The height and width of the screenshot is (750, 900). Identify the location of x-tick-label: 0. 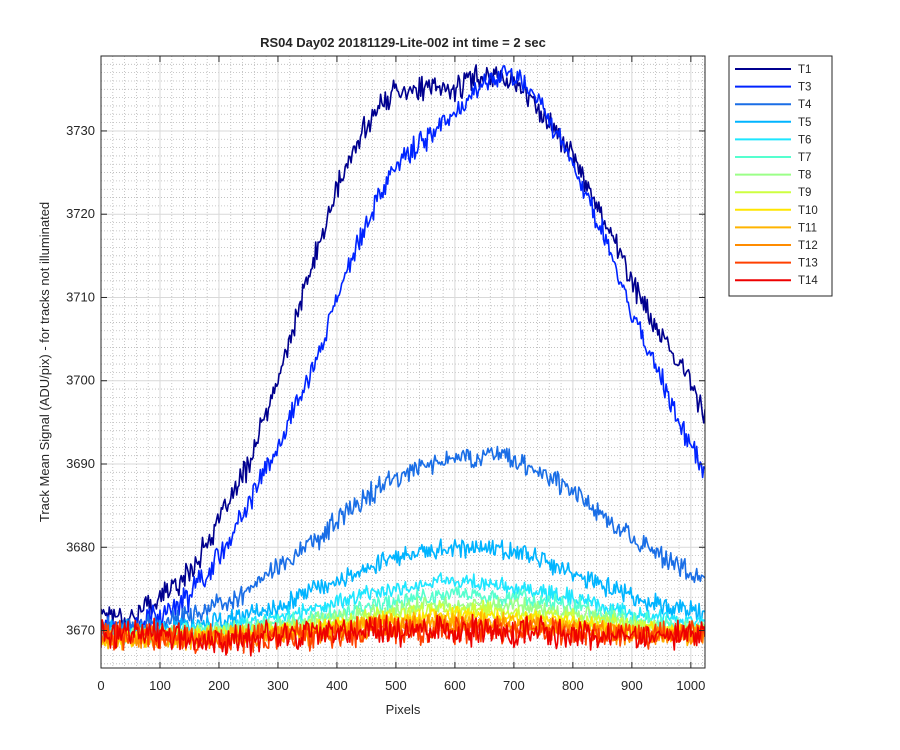
(100, 685).